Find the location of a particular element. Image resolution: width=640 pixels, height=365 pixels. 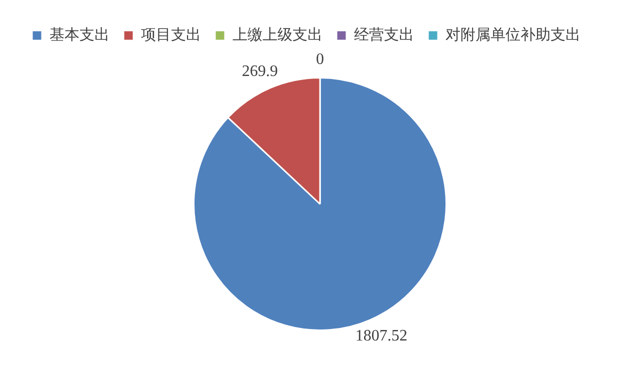

text: 0 is located at coordinates (320, 59).